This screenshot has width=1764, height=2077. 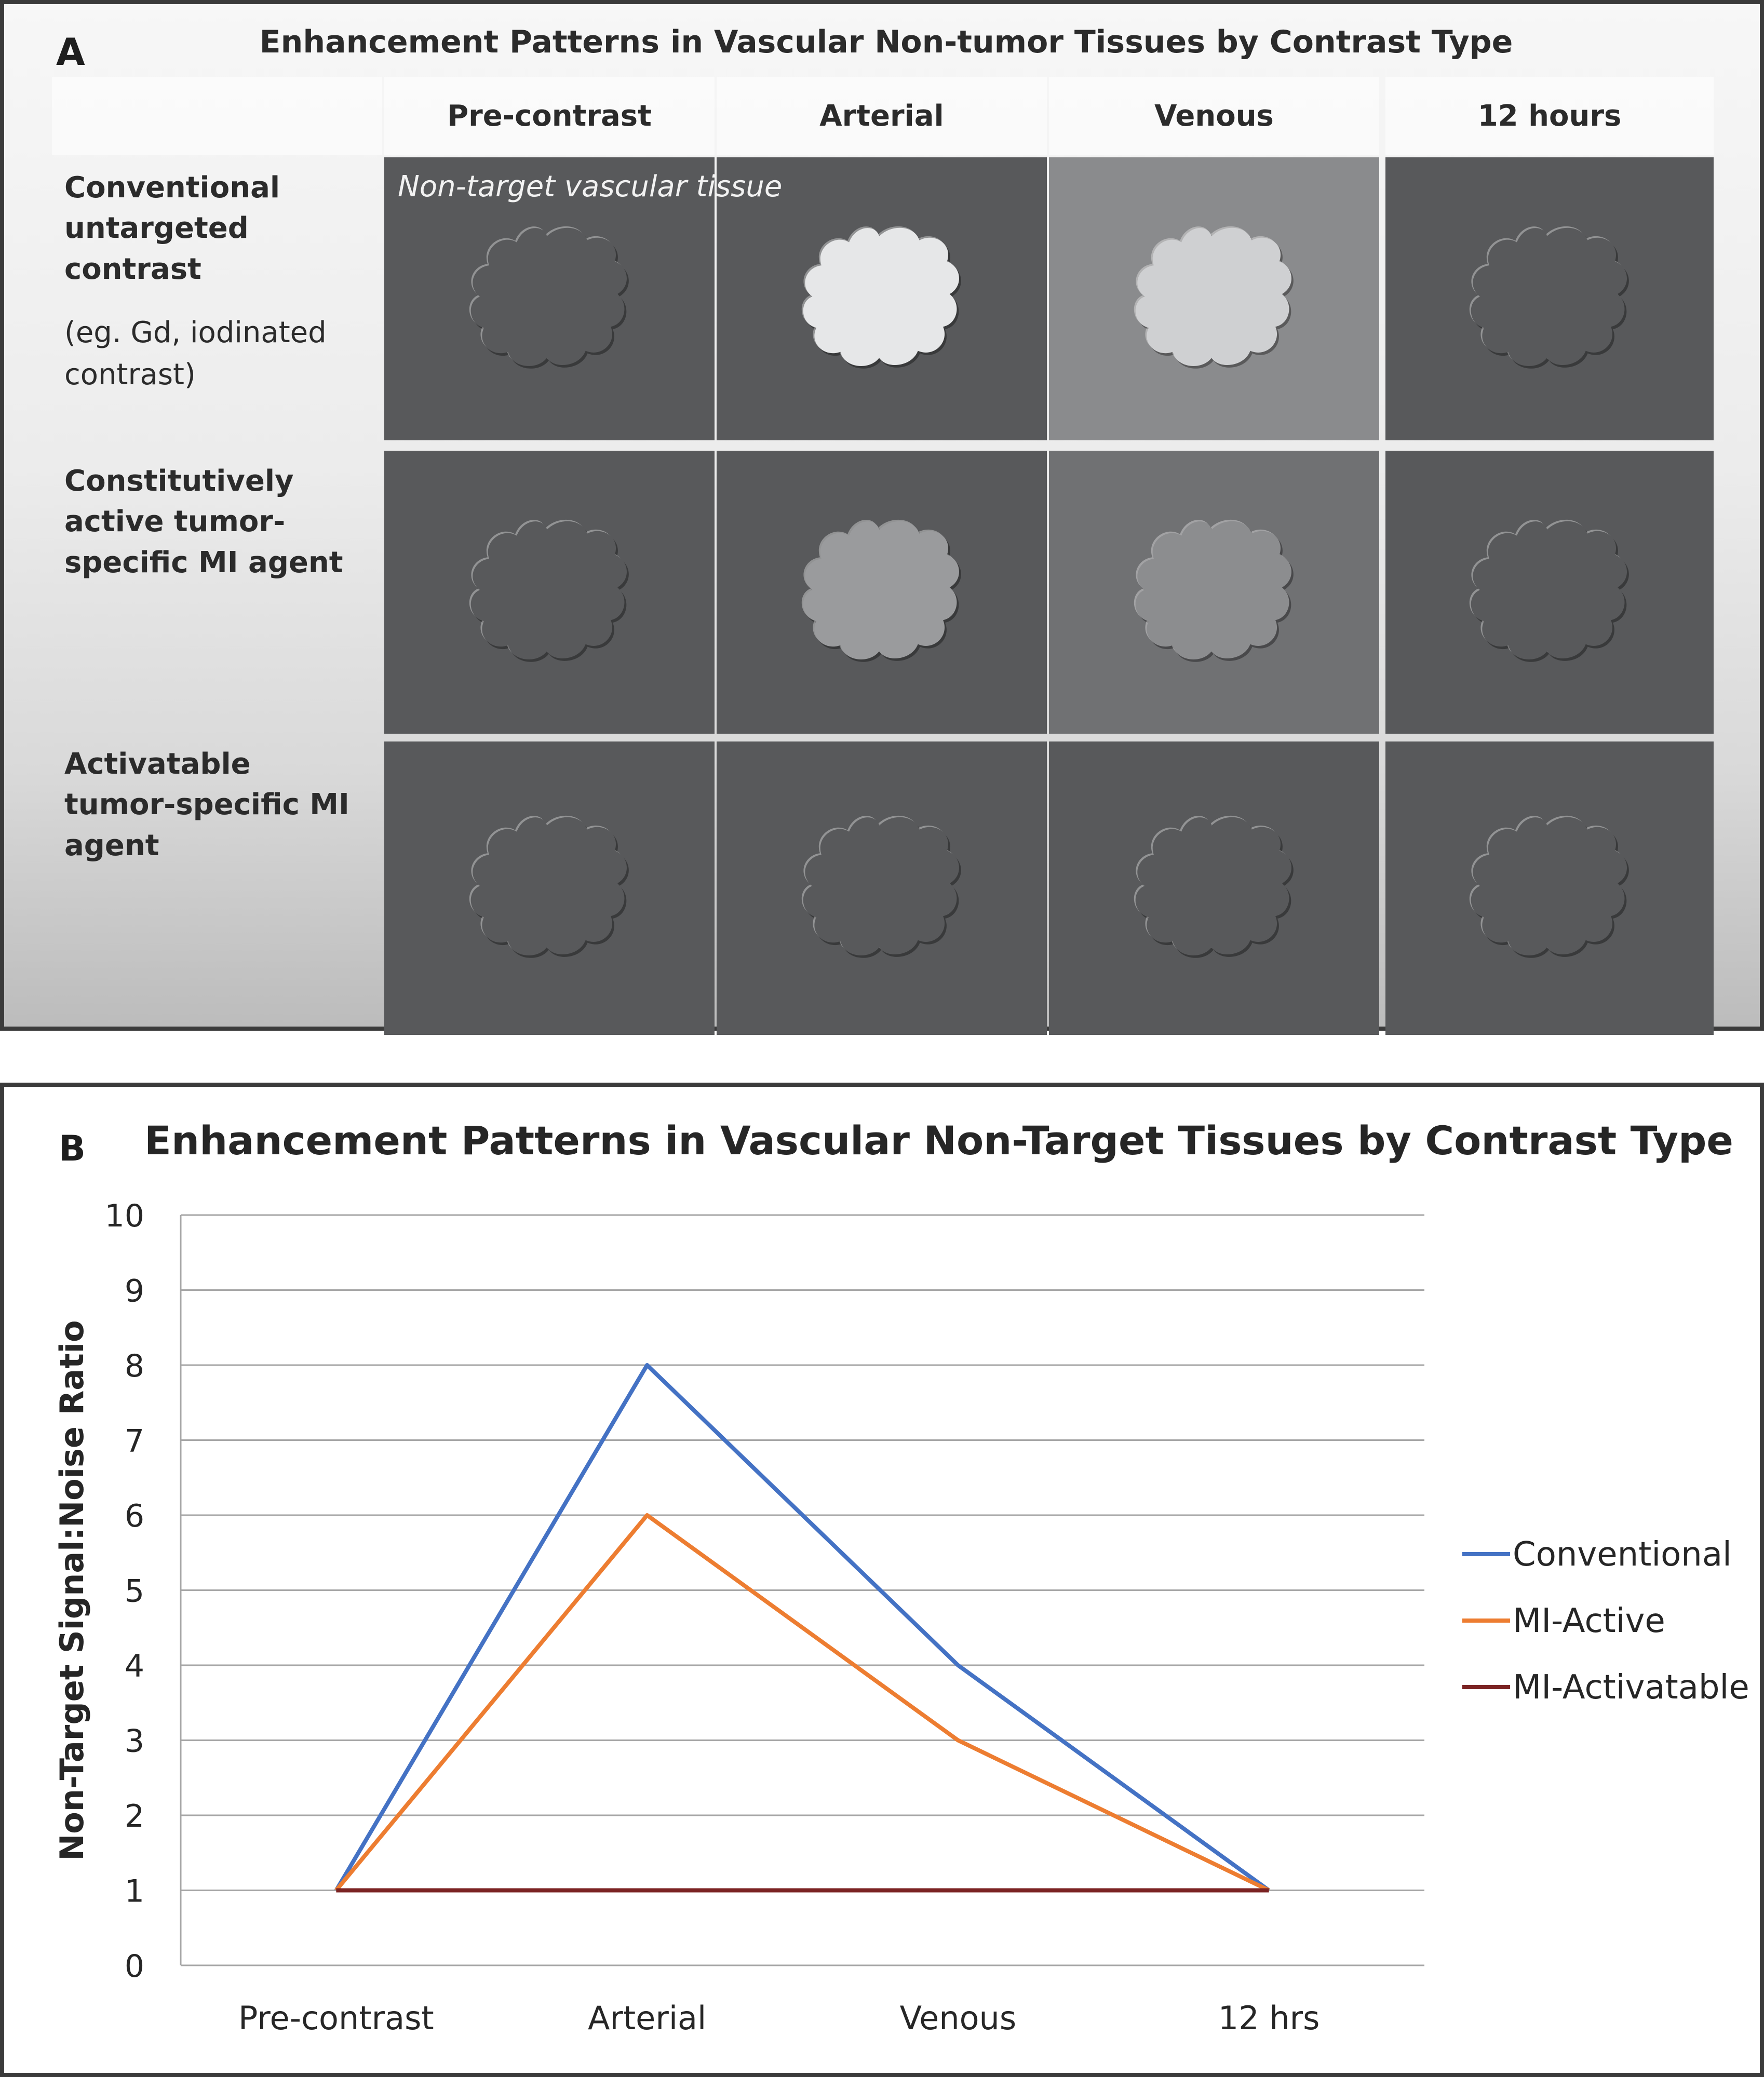 I want to click on x-tick-label: Arterial, so click(x=647, y=2018).